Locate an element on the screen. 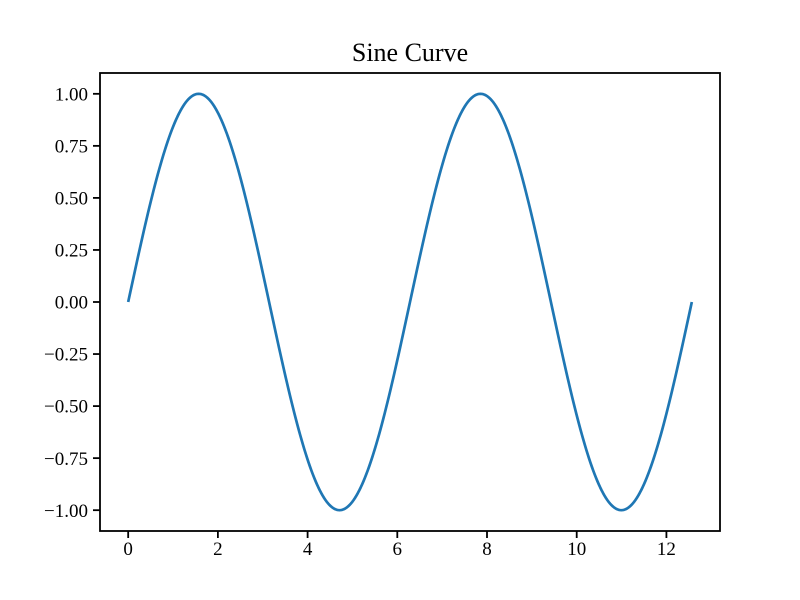 The image size is (800, 600). x-tick-label: 10 is located at coordinates (576, 549).